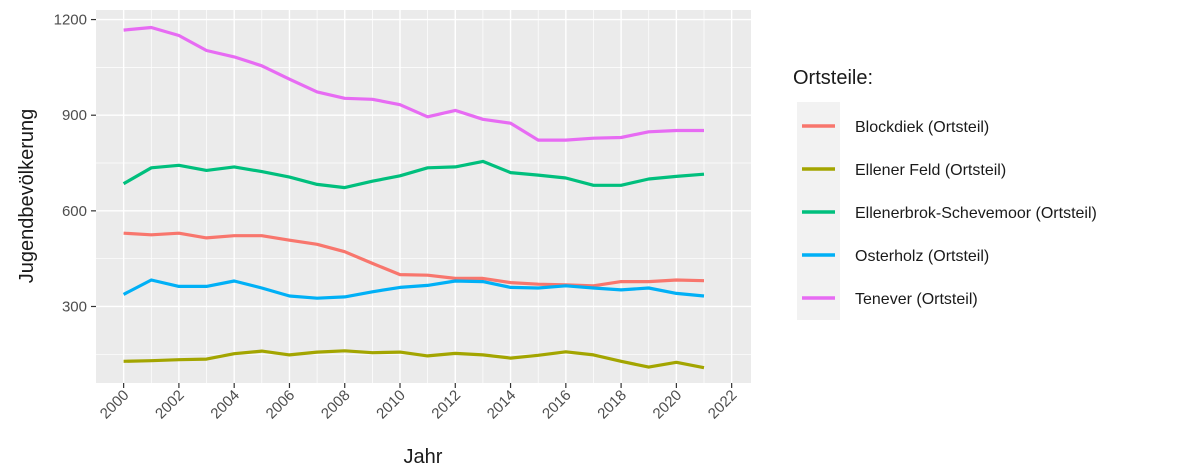 The image size is (1180, 470). What do you see at coordinates (612, 405) in the screenshot?
I see `x-tick-label: 2018` at bounding box center [612, 405].